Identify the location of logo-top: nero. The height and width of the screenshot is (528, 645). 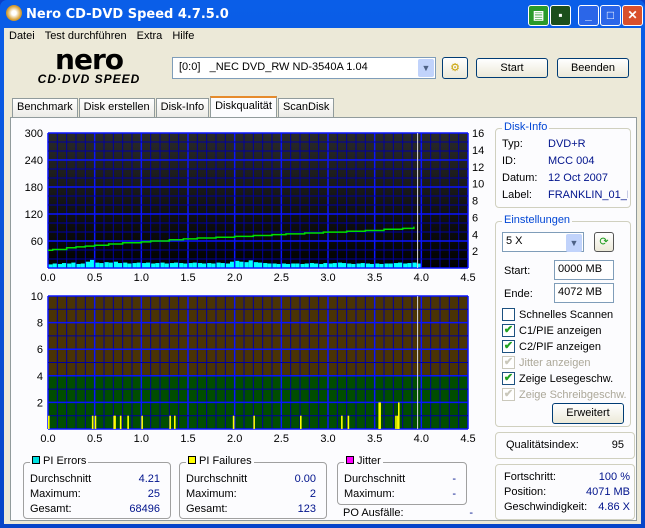
(89, 59).